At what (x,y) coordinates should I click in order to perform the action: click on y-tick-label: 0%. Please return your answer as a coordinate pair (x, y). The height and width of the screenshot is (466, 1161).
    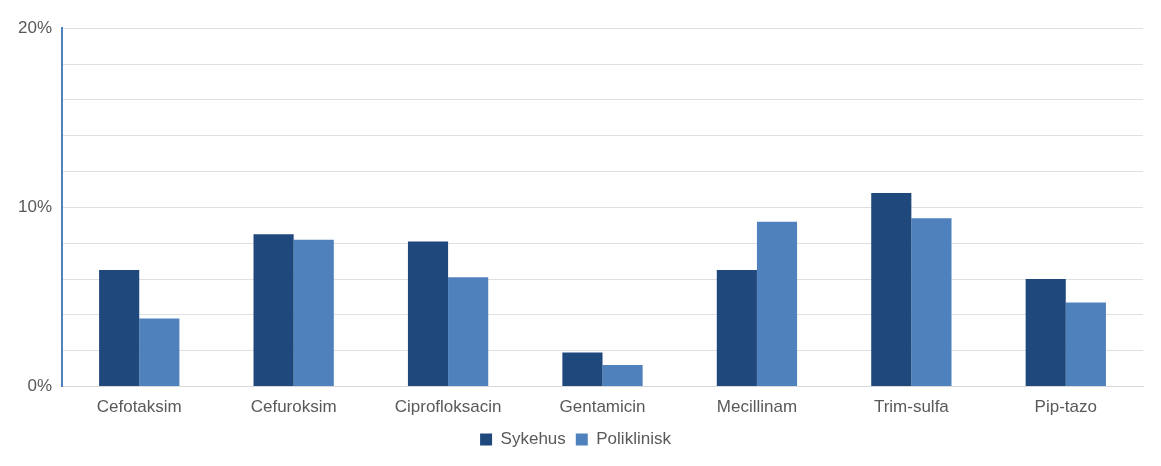
    Looking at the image, I should click on (40, 386).